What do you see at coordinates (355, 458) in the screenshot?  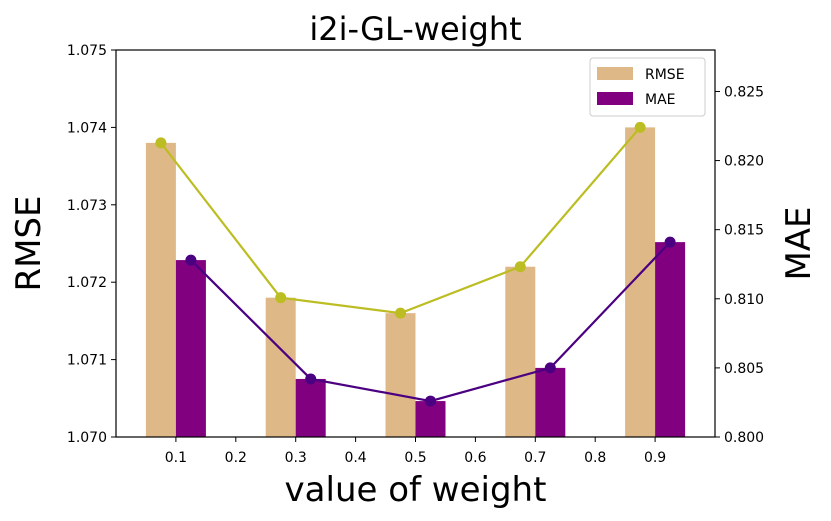 I see `x-tick-label: 0.4` at bounding box center [355, 458].